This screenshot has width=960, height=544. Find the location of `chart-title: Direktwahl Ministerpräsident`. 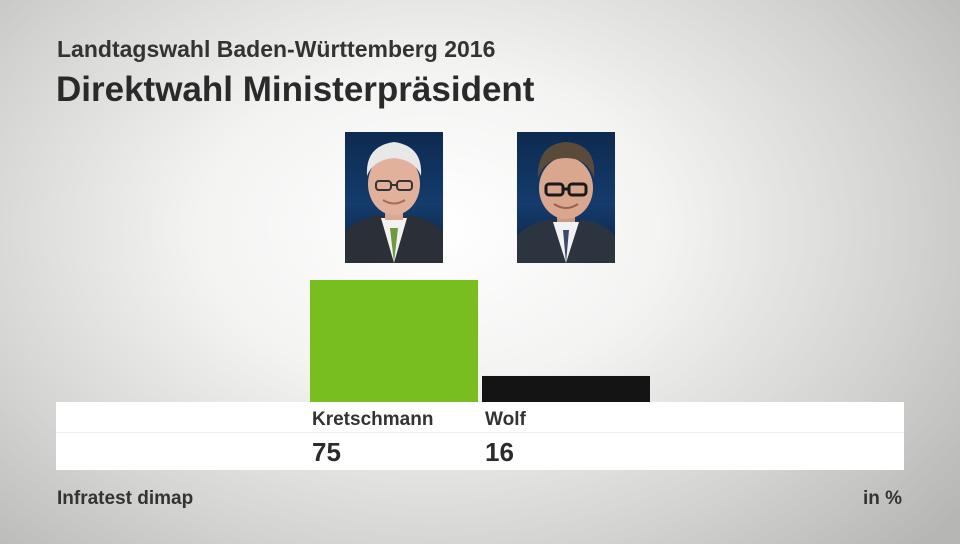

chart-title: Direktwahl Ministerpräsident is located at coordinates (295, 89).